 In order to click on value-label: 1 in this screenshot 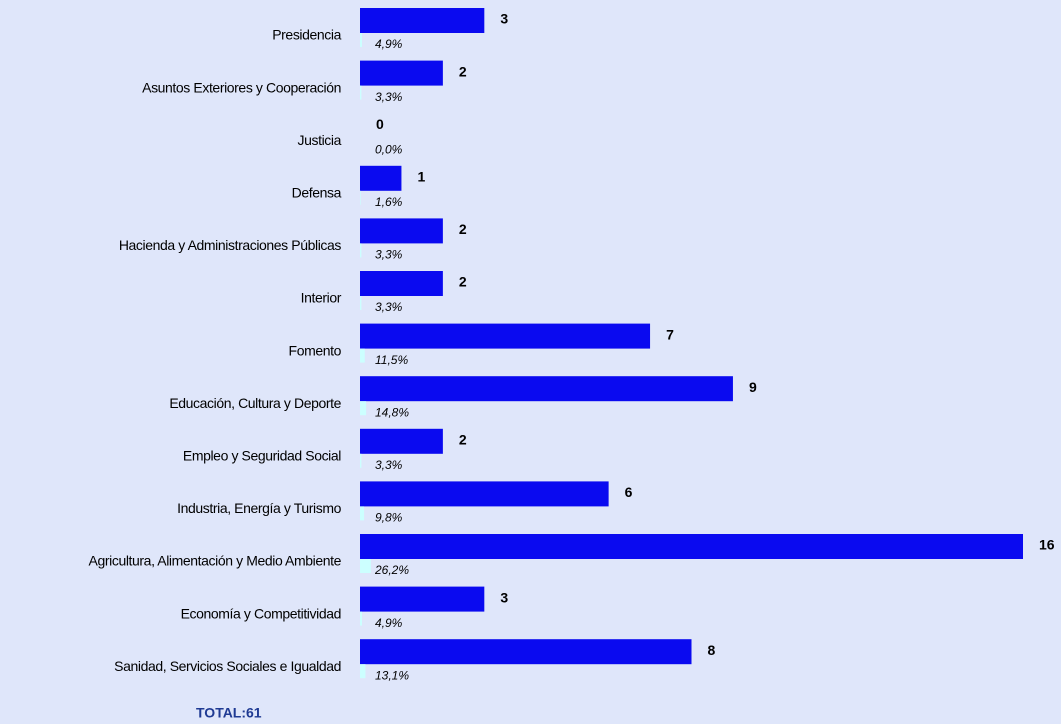, I will do `click(421, 177)`.